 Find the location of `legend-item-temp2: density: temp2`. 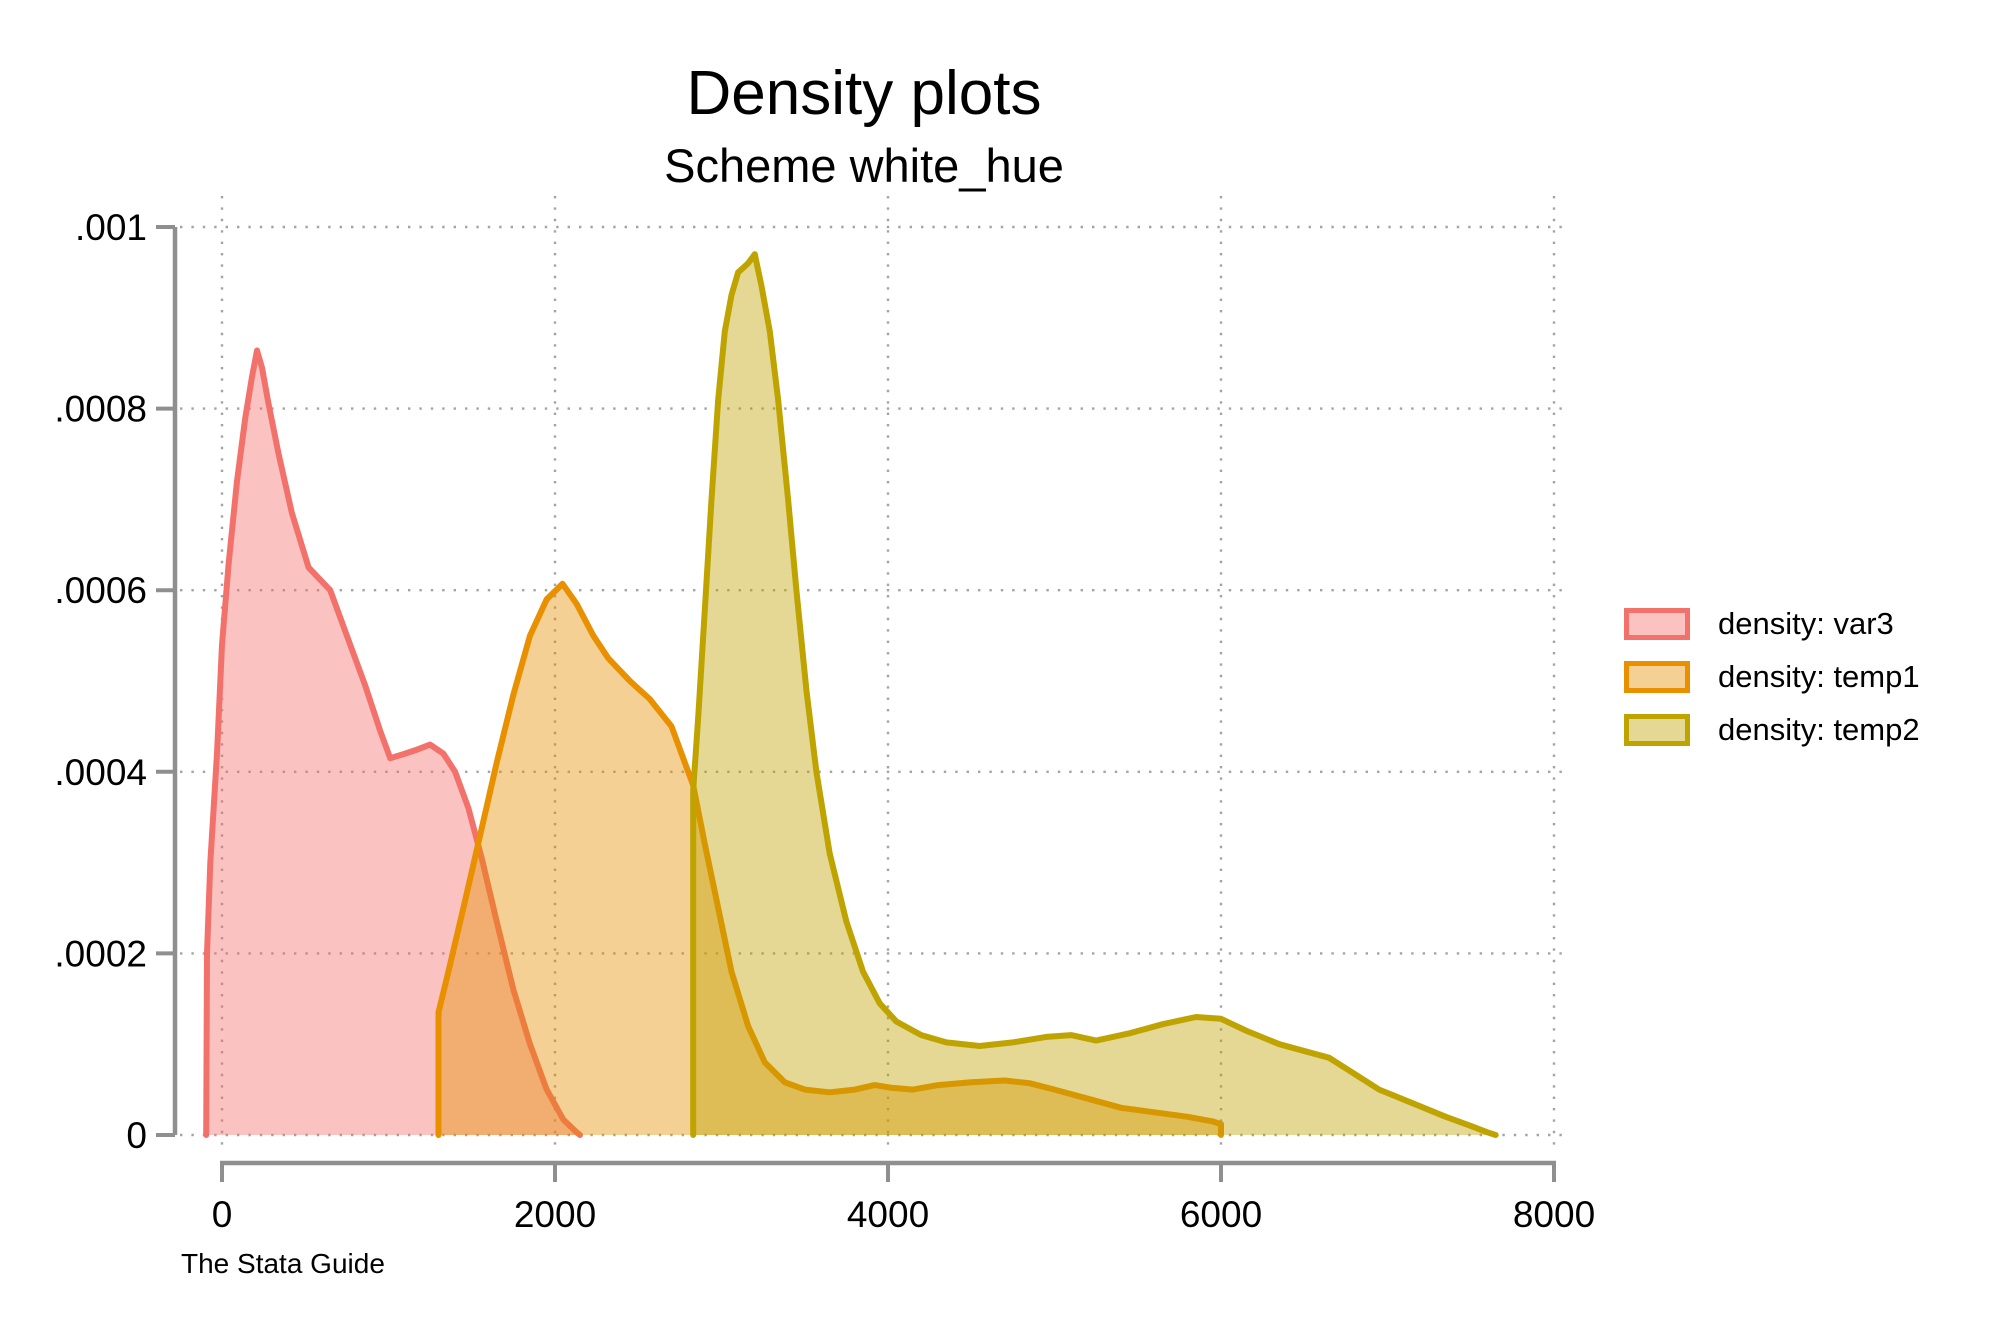

legend-item-temp2: density: temp2 is located at coordinates (1772, 729).